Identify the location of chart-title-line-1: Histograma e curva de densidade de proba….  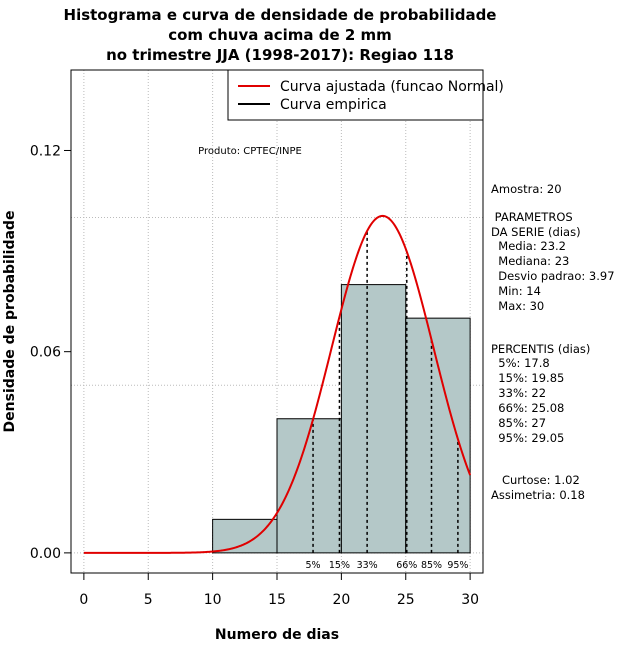
(280, 15).